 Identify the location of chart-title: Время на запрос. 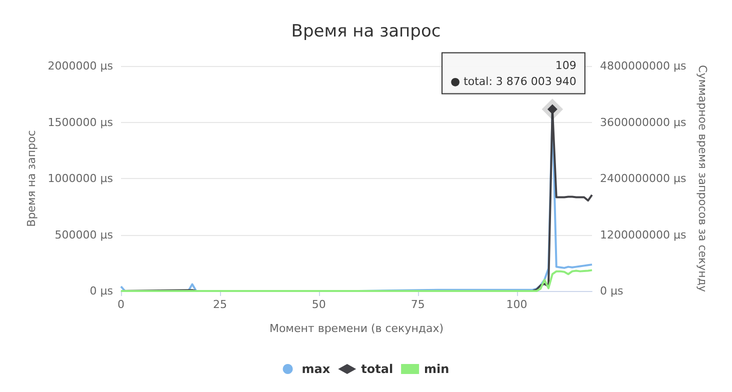
(366, 32).